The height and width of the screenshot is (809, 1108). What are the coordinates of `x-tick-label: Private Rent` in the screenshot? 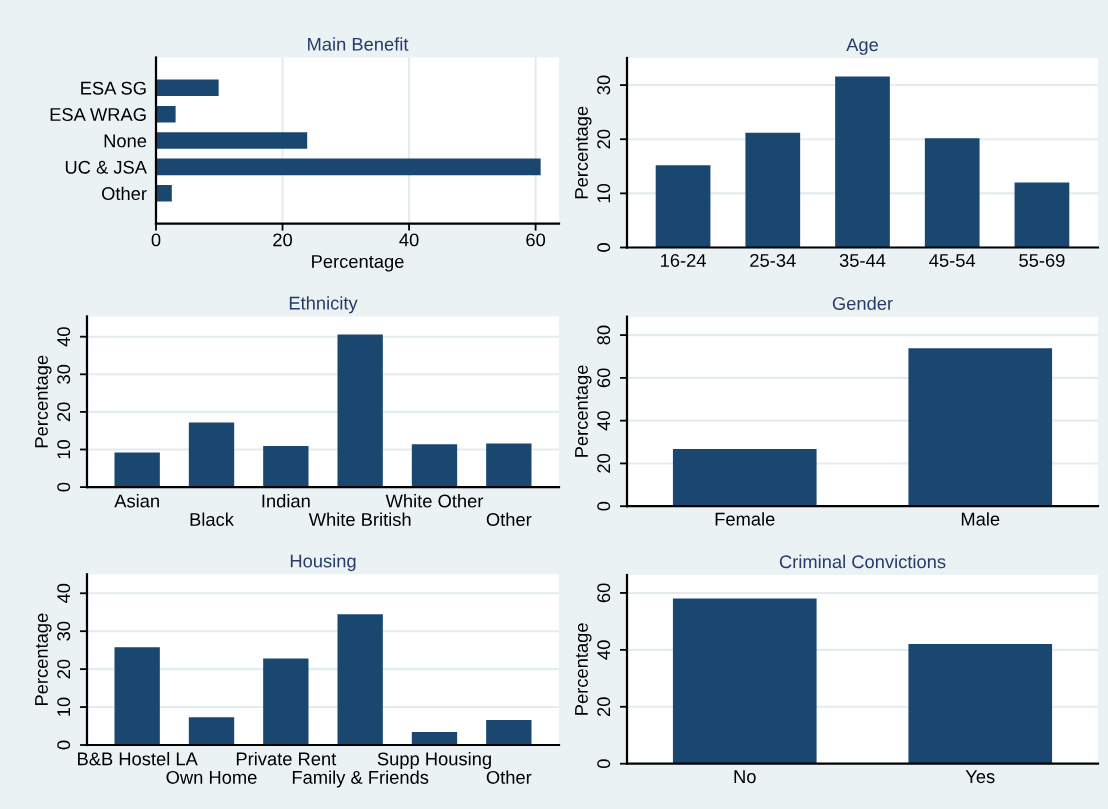 It's located at (286, 758).